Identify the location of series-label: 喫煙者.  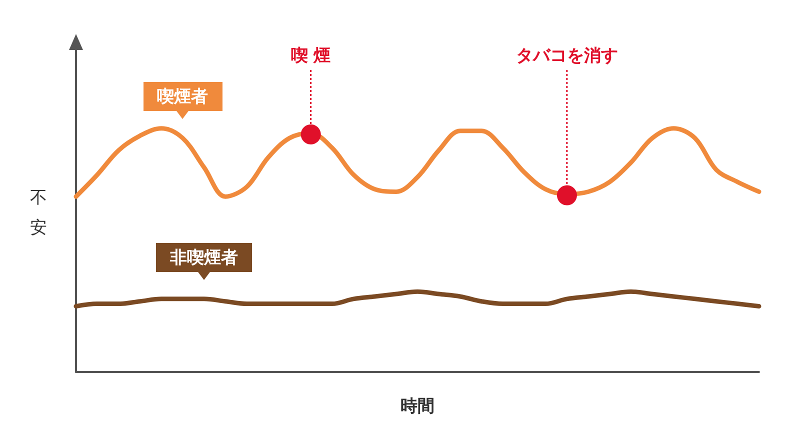
(182, 97).